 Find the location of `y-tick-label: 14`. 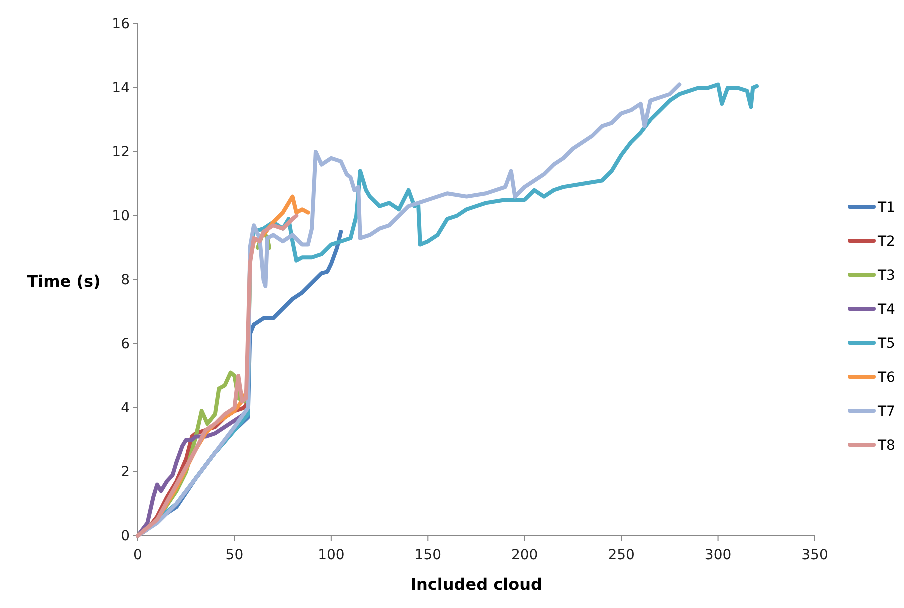

y-tick-label: 14 is located at coordinates (121, 88).